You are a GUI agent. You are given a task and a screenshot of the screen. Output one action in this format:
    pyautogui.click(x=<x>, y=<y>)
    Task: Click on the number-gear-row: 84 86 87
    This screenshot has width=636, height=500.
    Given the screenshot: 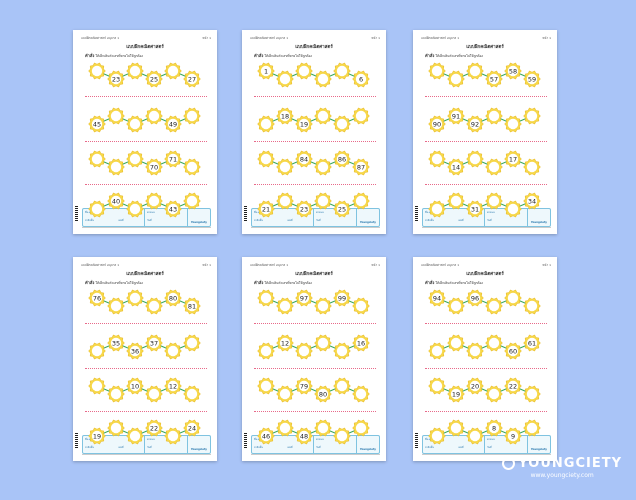 What is the action you would take?
    pyautogui.click(x=313, y=163)
    